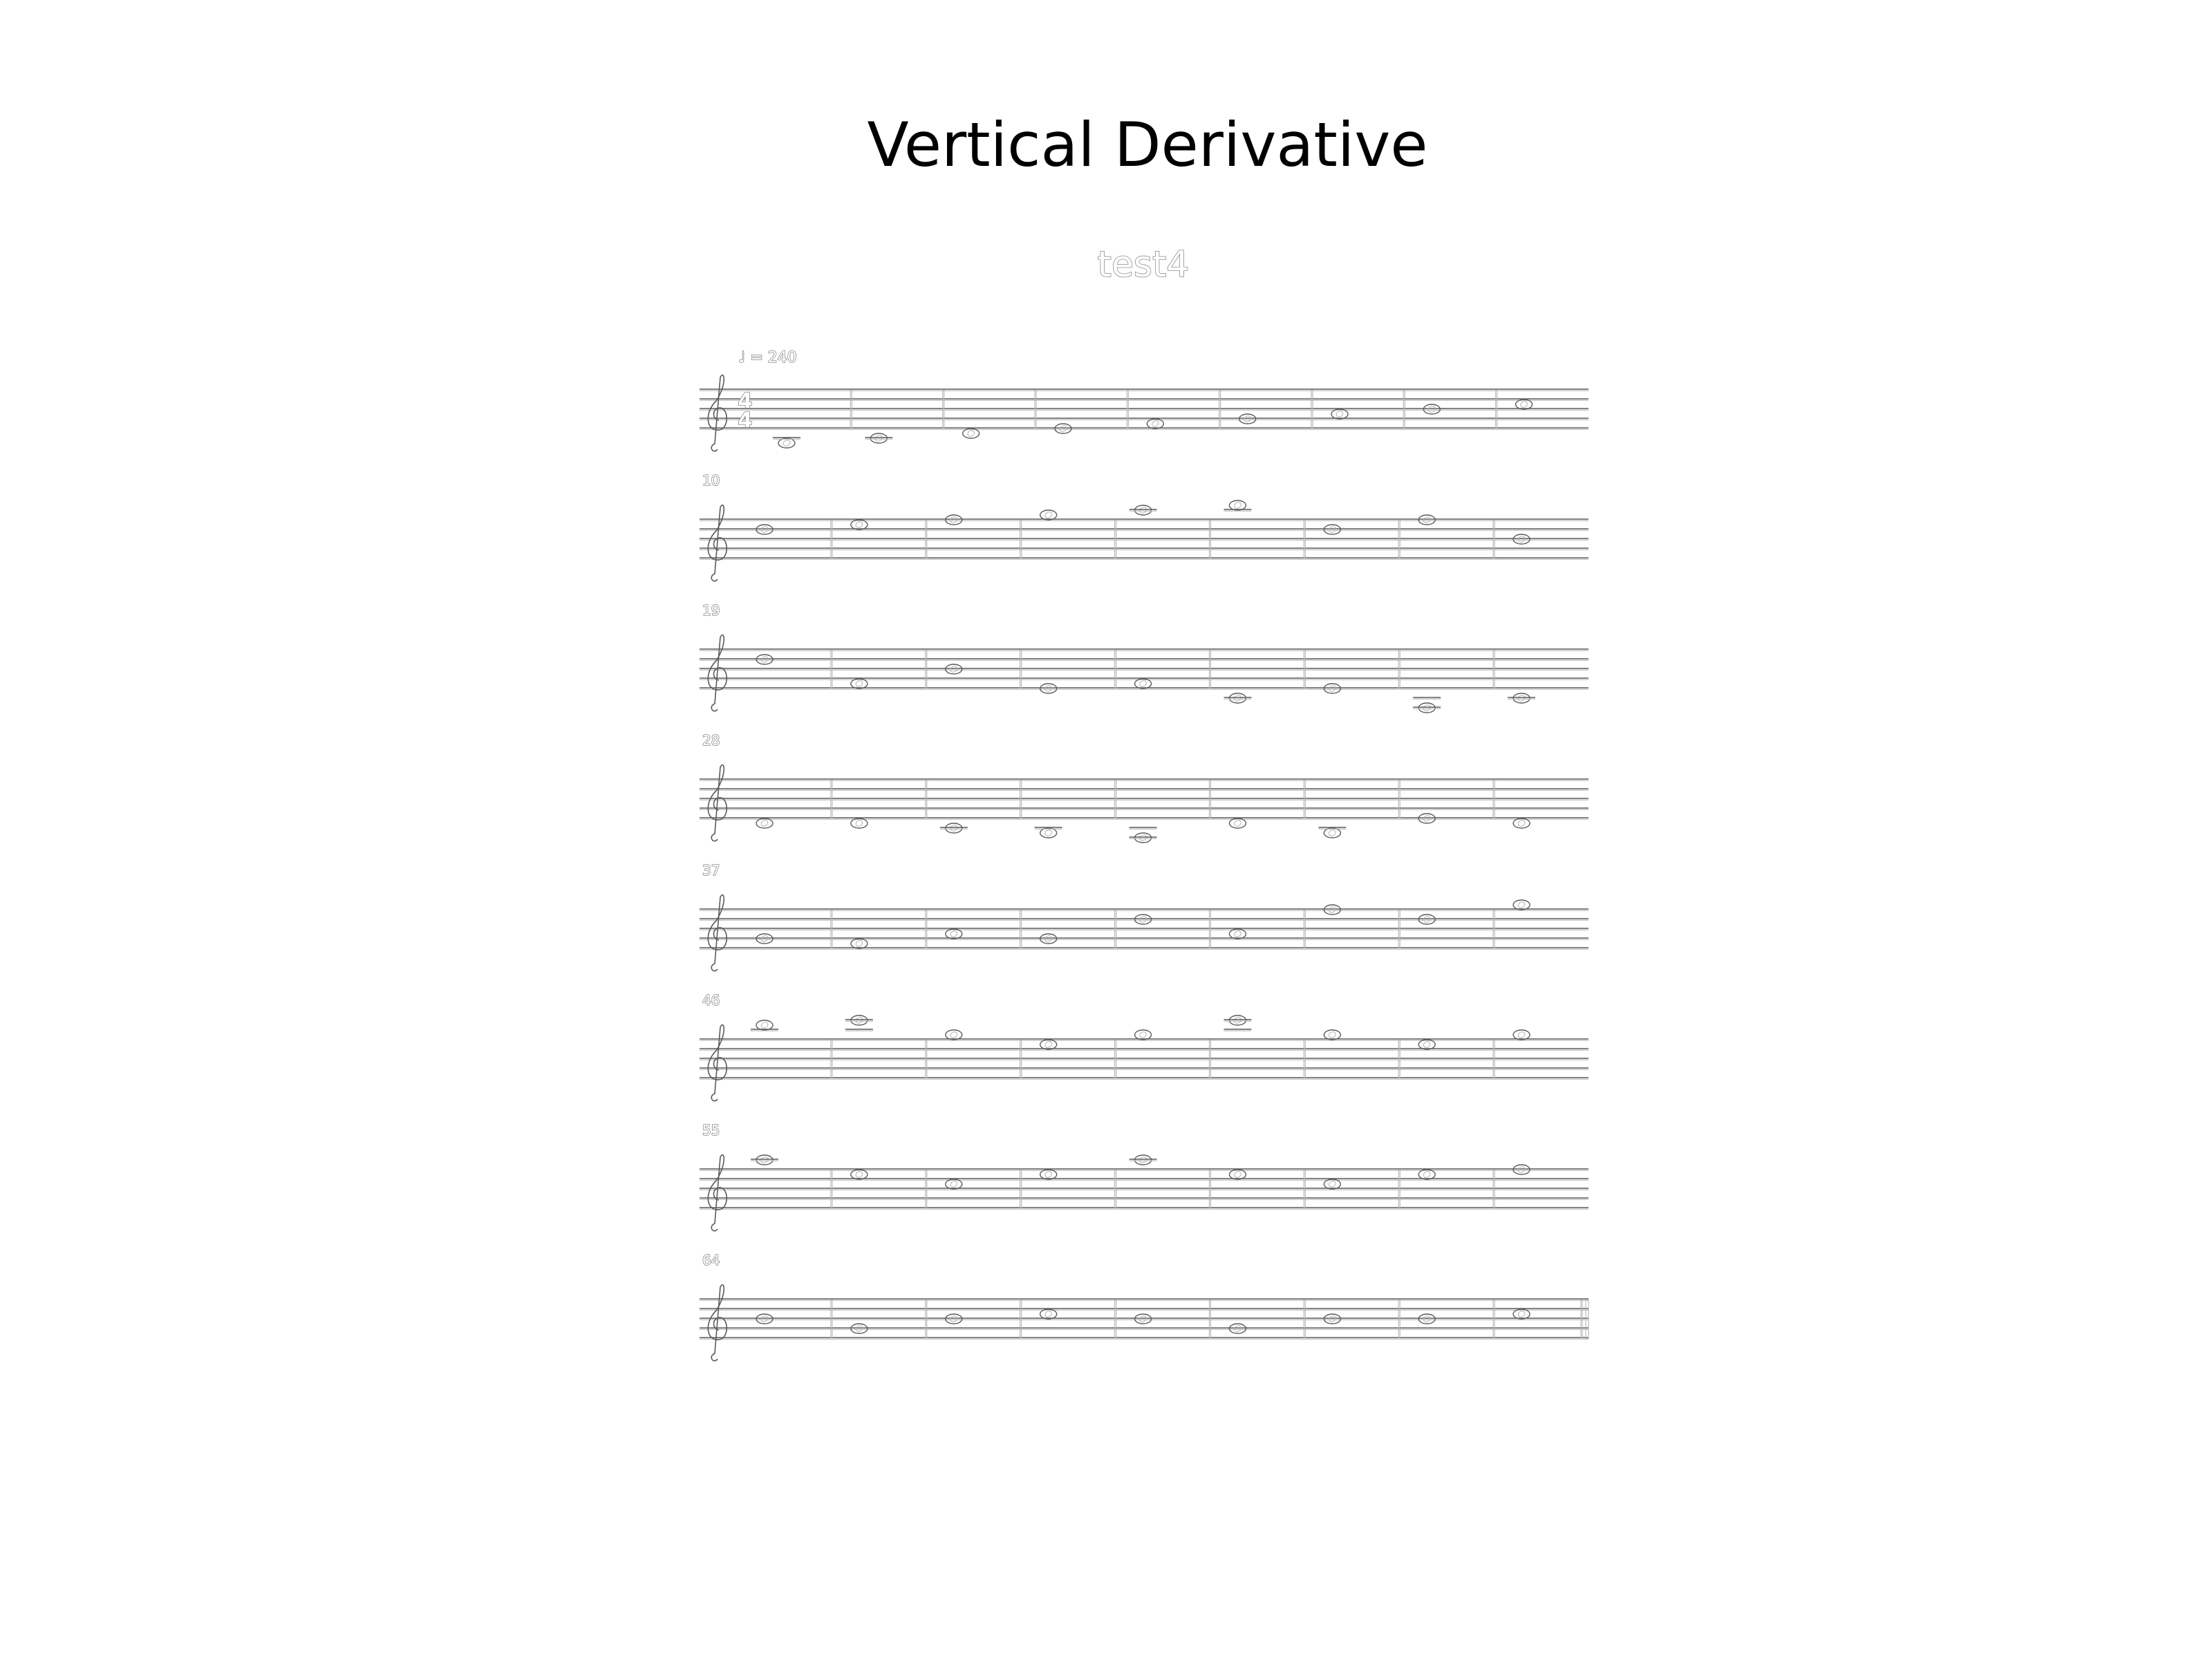  What do you see at coordinates (1582, 1319) in the screenshot?
I see `barline-thin` at bounding box center [1582, 1319].